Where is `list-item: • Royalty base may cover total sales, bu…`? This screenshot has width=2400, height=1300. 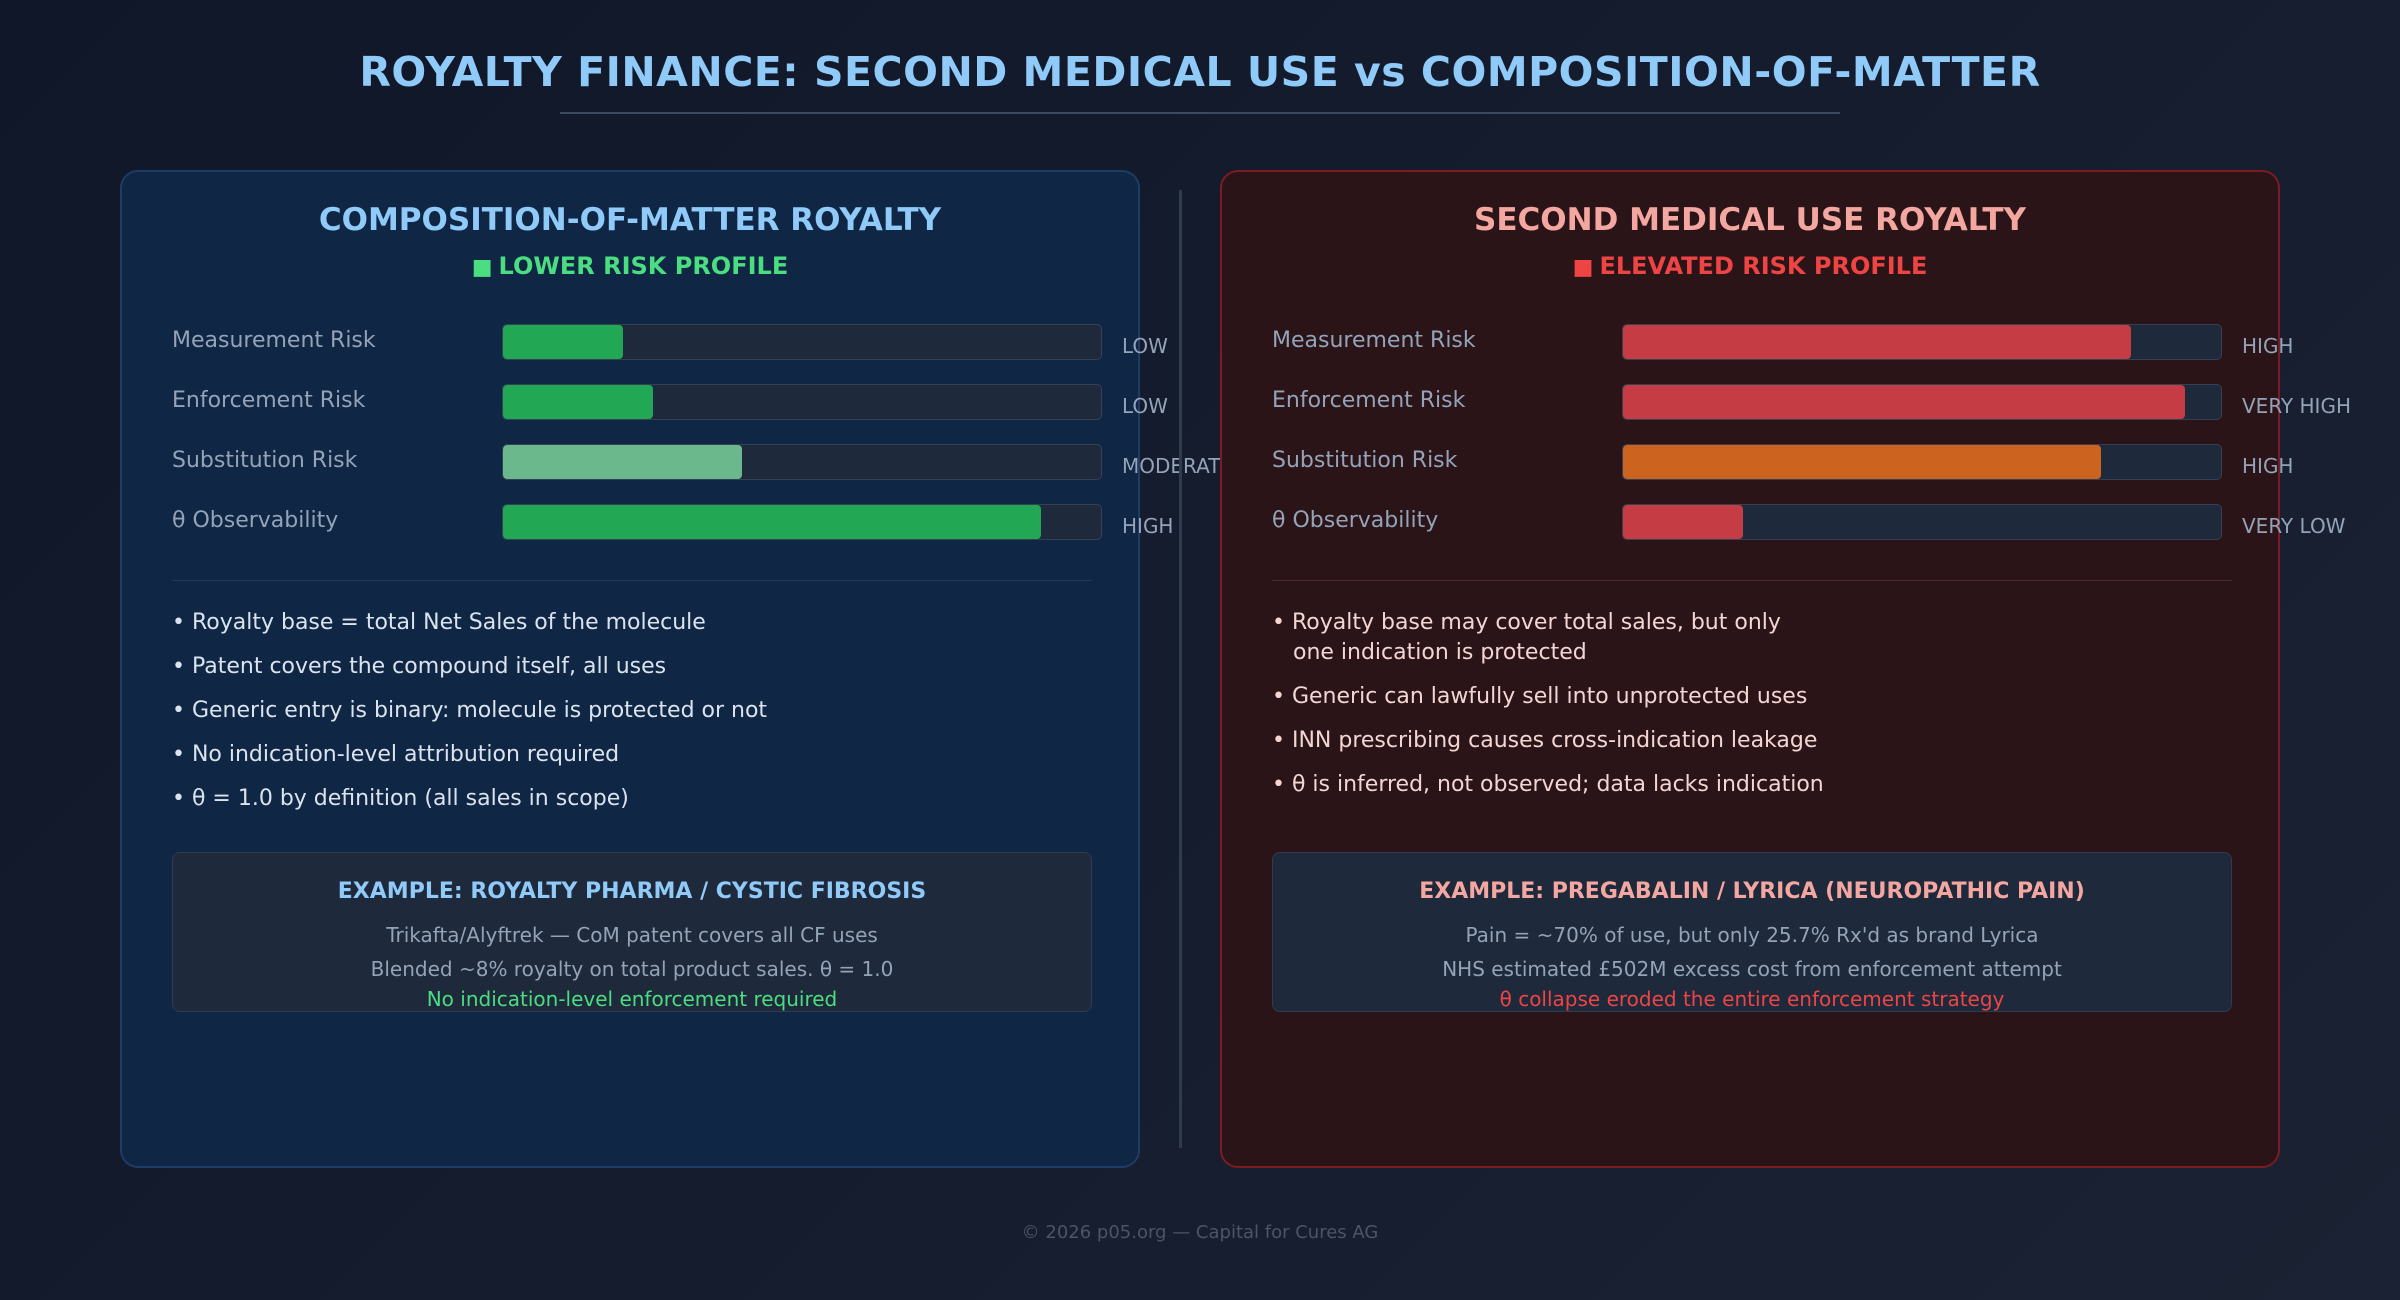
list-item: • Royalty base may cover total sales, bu… is located at coordinates (1526, 637).